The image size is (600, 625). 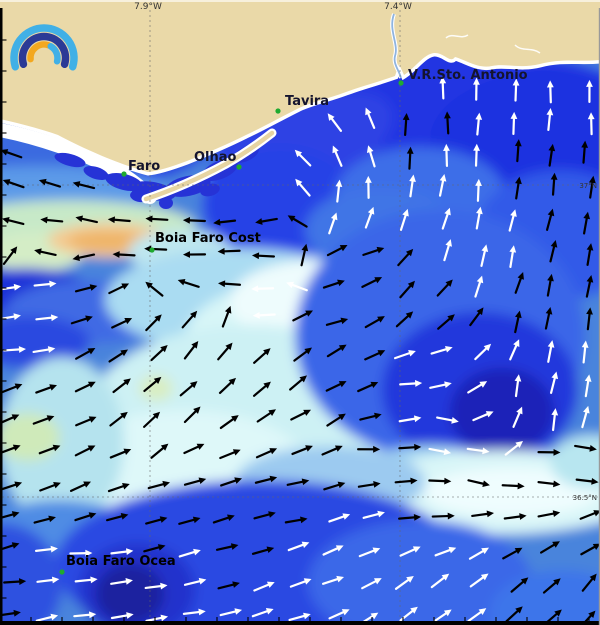 I want to click on place-label: V.R.Sto. Antonio, so click(x=468, y=75).